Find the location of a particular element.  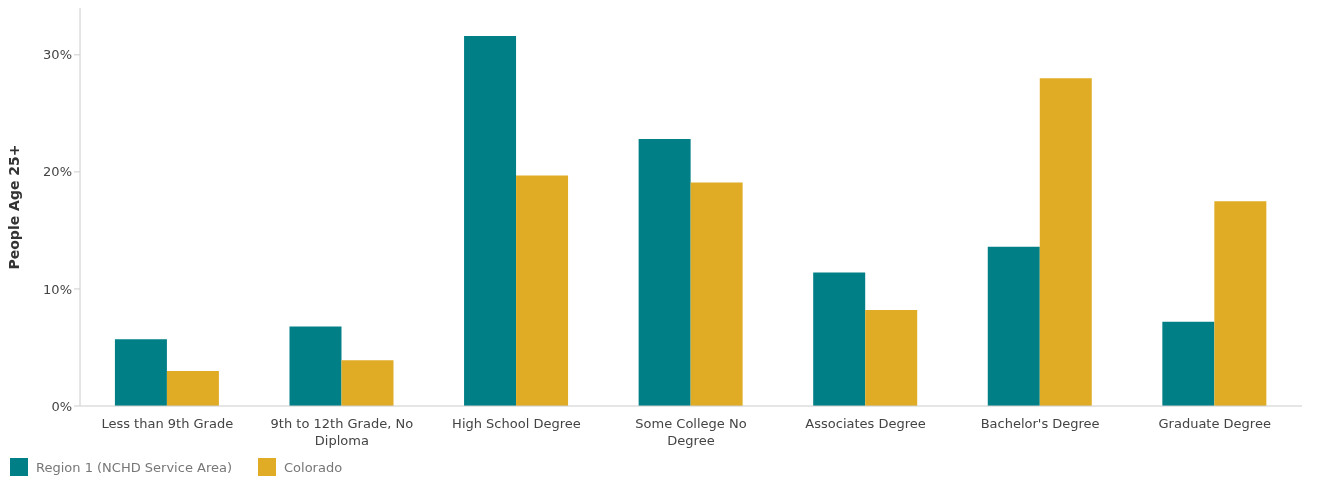

y-tick-label: 0% is located at coordinates (61, 406).